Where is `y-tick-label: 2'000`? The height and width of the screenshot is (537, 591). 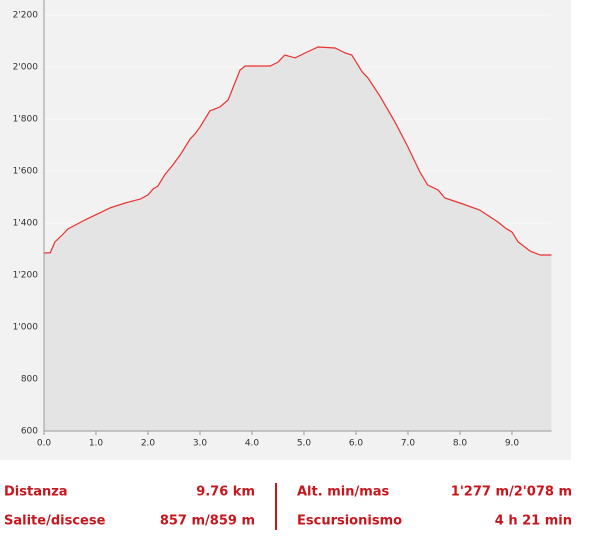
y-tick-label: 2'000 is located at coordinates (26, 68).